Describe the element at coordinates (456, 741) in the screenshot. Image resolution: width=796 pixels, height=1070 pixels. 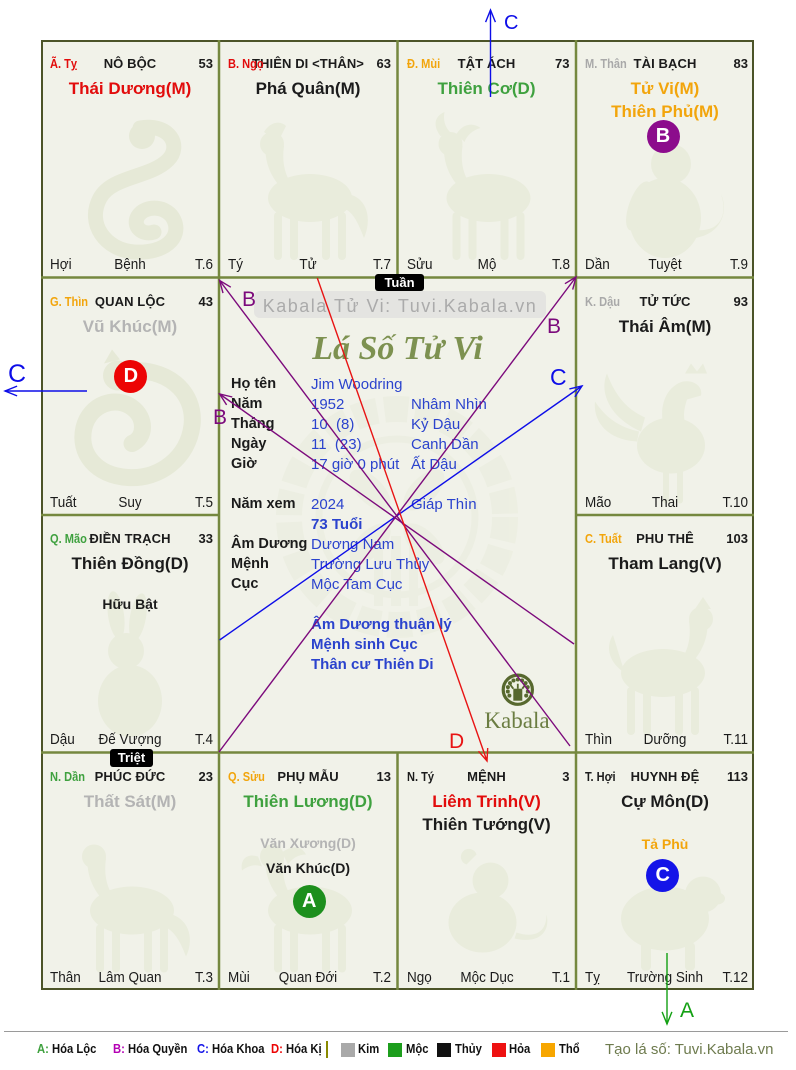
I see `svg-text: D` at that location.